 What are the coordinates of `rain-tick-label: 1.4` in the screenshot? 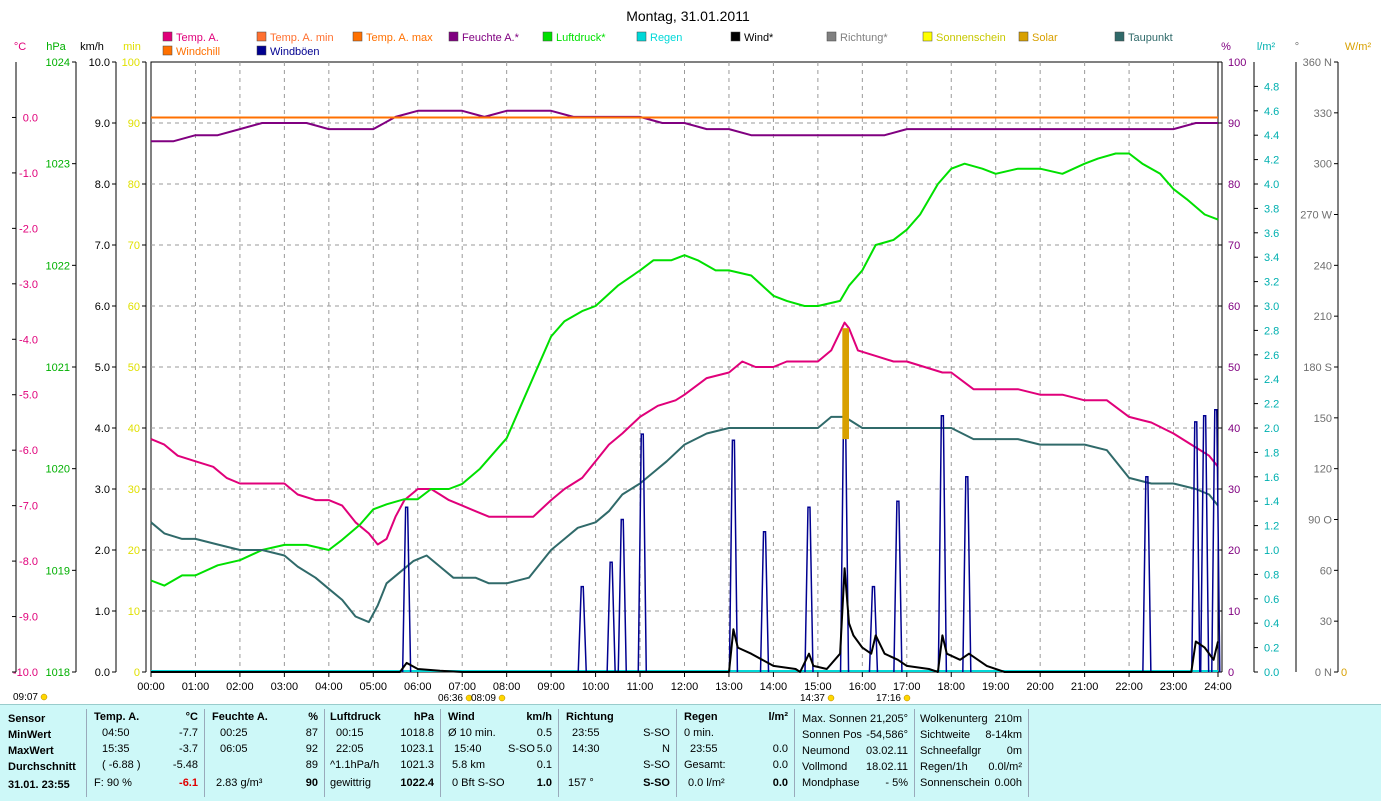 It's located at (1271, 502).